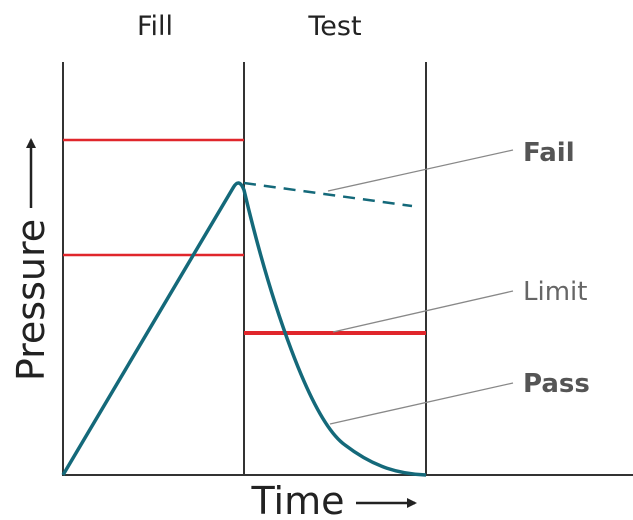 The height and width of the screenshot is (520, 633). What do you see at coordinates (334, 26) in the screenshot?
I see `phase-label: Test` at bounding box center [334, 26].